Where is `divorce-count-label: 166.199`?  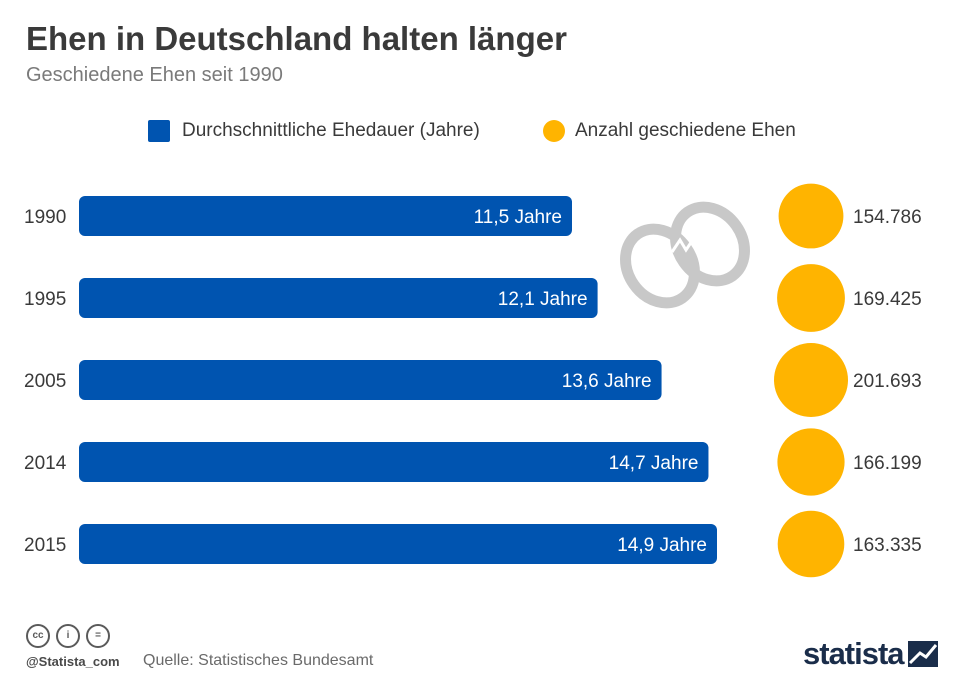
divorce-count-label: 166.199 is located at coordinates (887, 463).